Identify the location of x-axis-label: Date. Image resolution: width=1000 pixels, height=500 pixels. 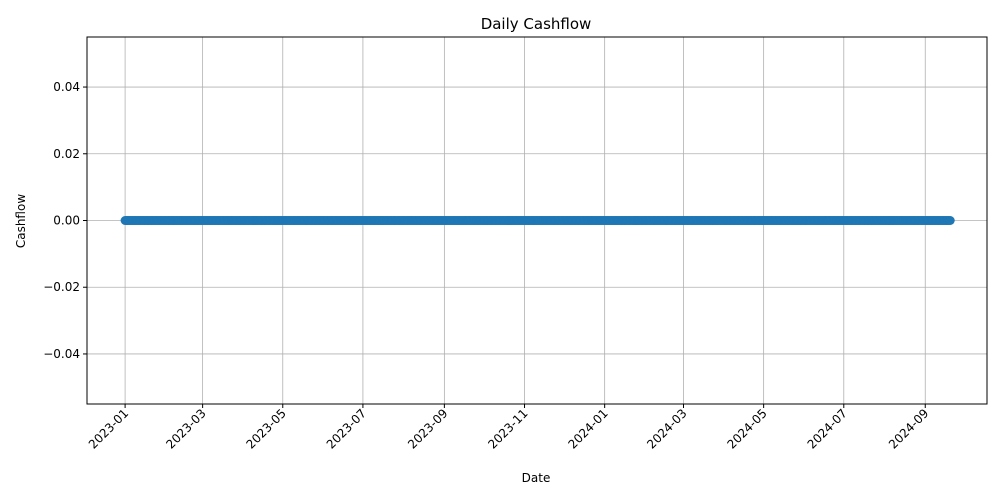
(536, 478).